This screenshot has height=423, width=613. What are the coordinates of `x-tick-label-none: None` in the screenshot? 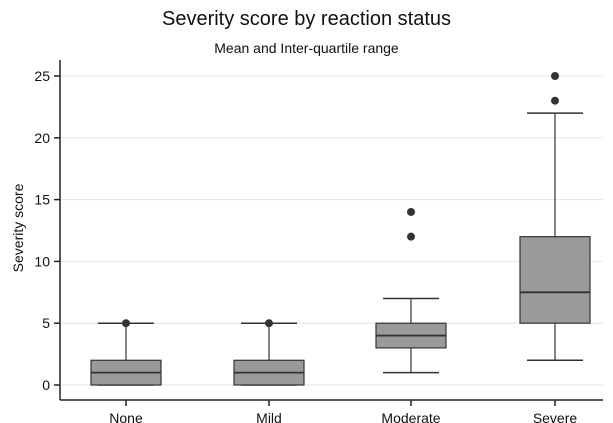 It's located at (126, 416).